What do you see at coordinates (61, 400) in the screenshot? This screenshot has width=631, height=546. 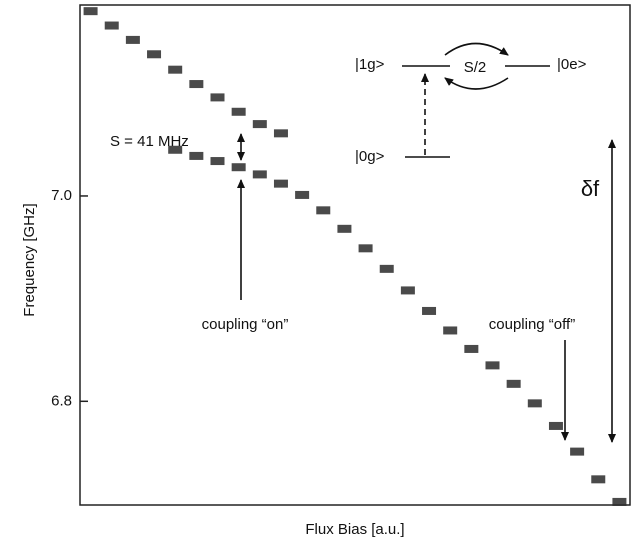 I see `y-tick-label: 6.8` at bounding box center [61, 400].